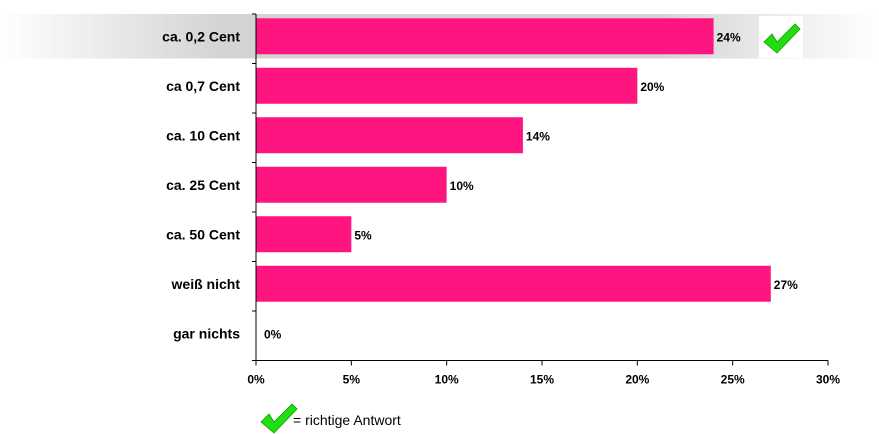 The height and width of the screenshot is (434, 879). Describe the element at coordinates (462, 186) in the screenshot. I see `value-label: 10%` at that location.